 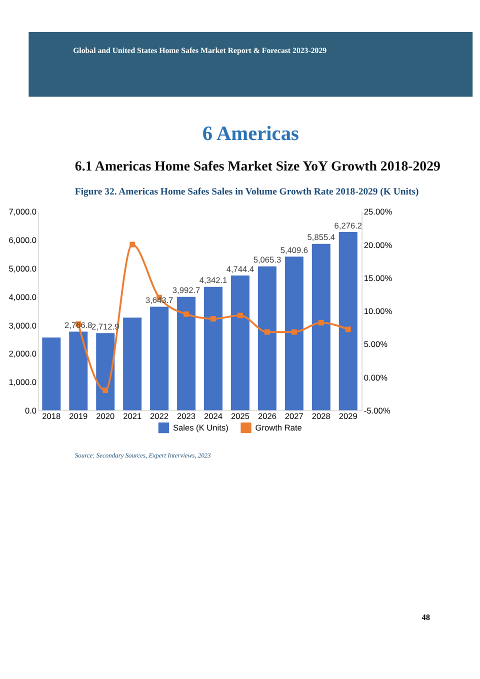 What do you see at coordinates (186, 290) in the screenshot?
I see `data-label: 3,992.7` at bounding box center [186, 290].